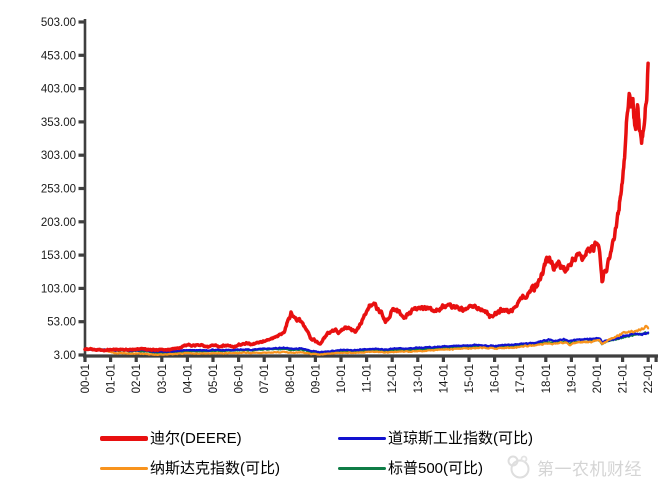 The width and height of the screenshot is (667, 500). What do you see at coordinates (215, 468) in the screenshot?
I see `legend-label: 纳斯达克指数(可比)` at bounding box center [215, 468].